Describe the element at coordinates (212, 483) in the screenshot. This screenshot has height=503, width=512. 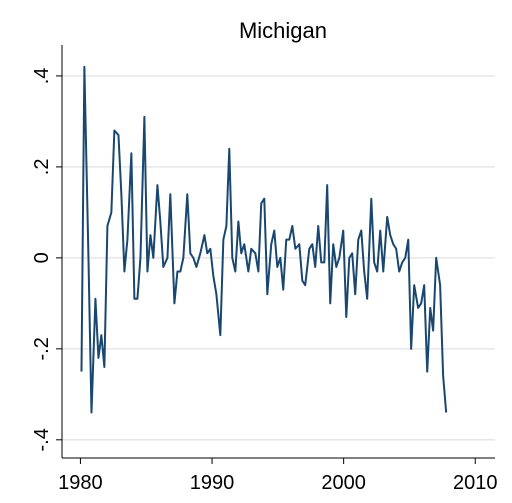
I see `x-tick-label: 1990` at that location.